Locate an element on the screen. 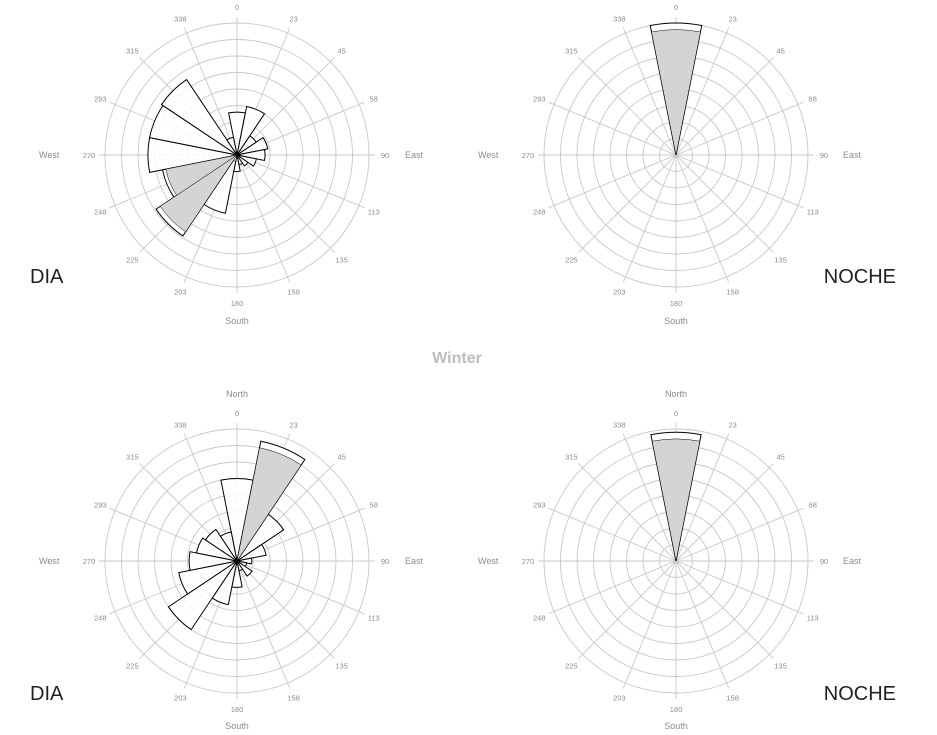 The width and height of the screenshot is (937, 735). angle-tick-label: 58 is located at coordinates (374, 504).